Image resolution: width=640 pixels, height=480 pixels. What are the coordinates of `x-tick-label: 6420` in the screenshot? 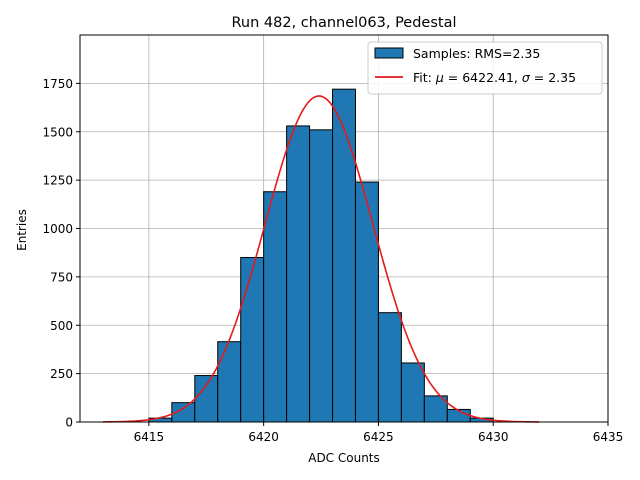 It's located at (263, 437).